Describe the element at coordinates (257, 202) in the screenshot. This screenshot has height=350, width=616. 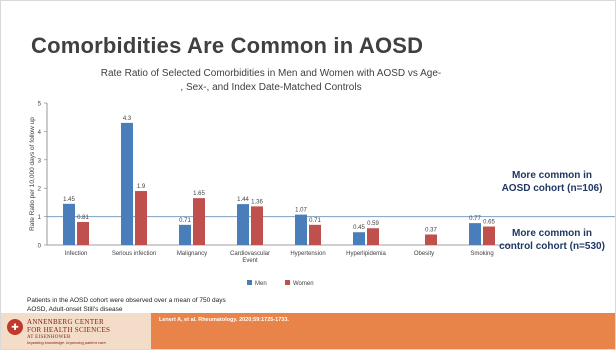
I see `data-label-women: 1.36` at that location.